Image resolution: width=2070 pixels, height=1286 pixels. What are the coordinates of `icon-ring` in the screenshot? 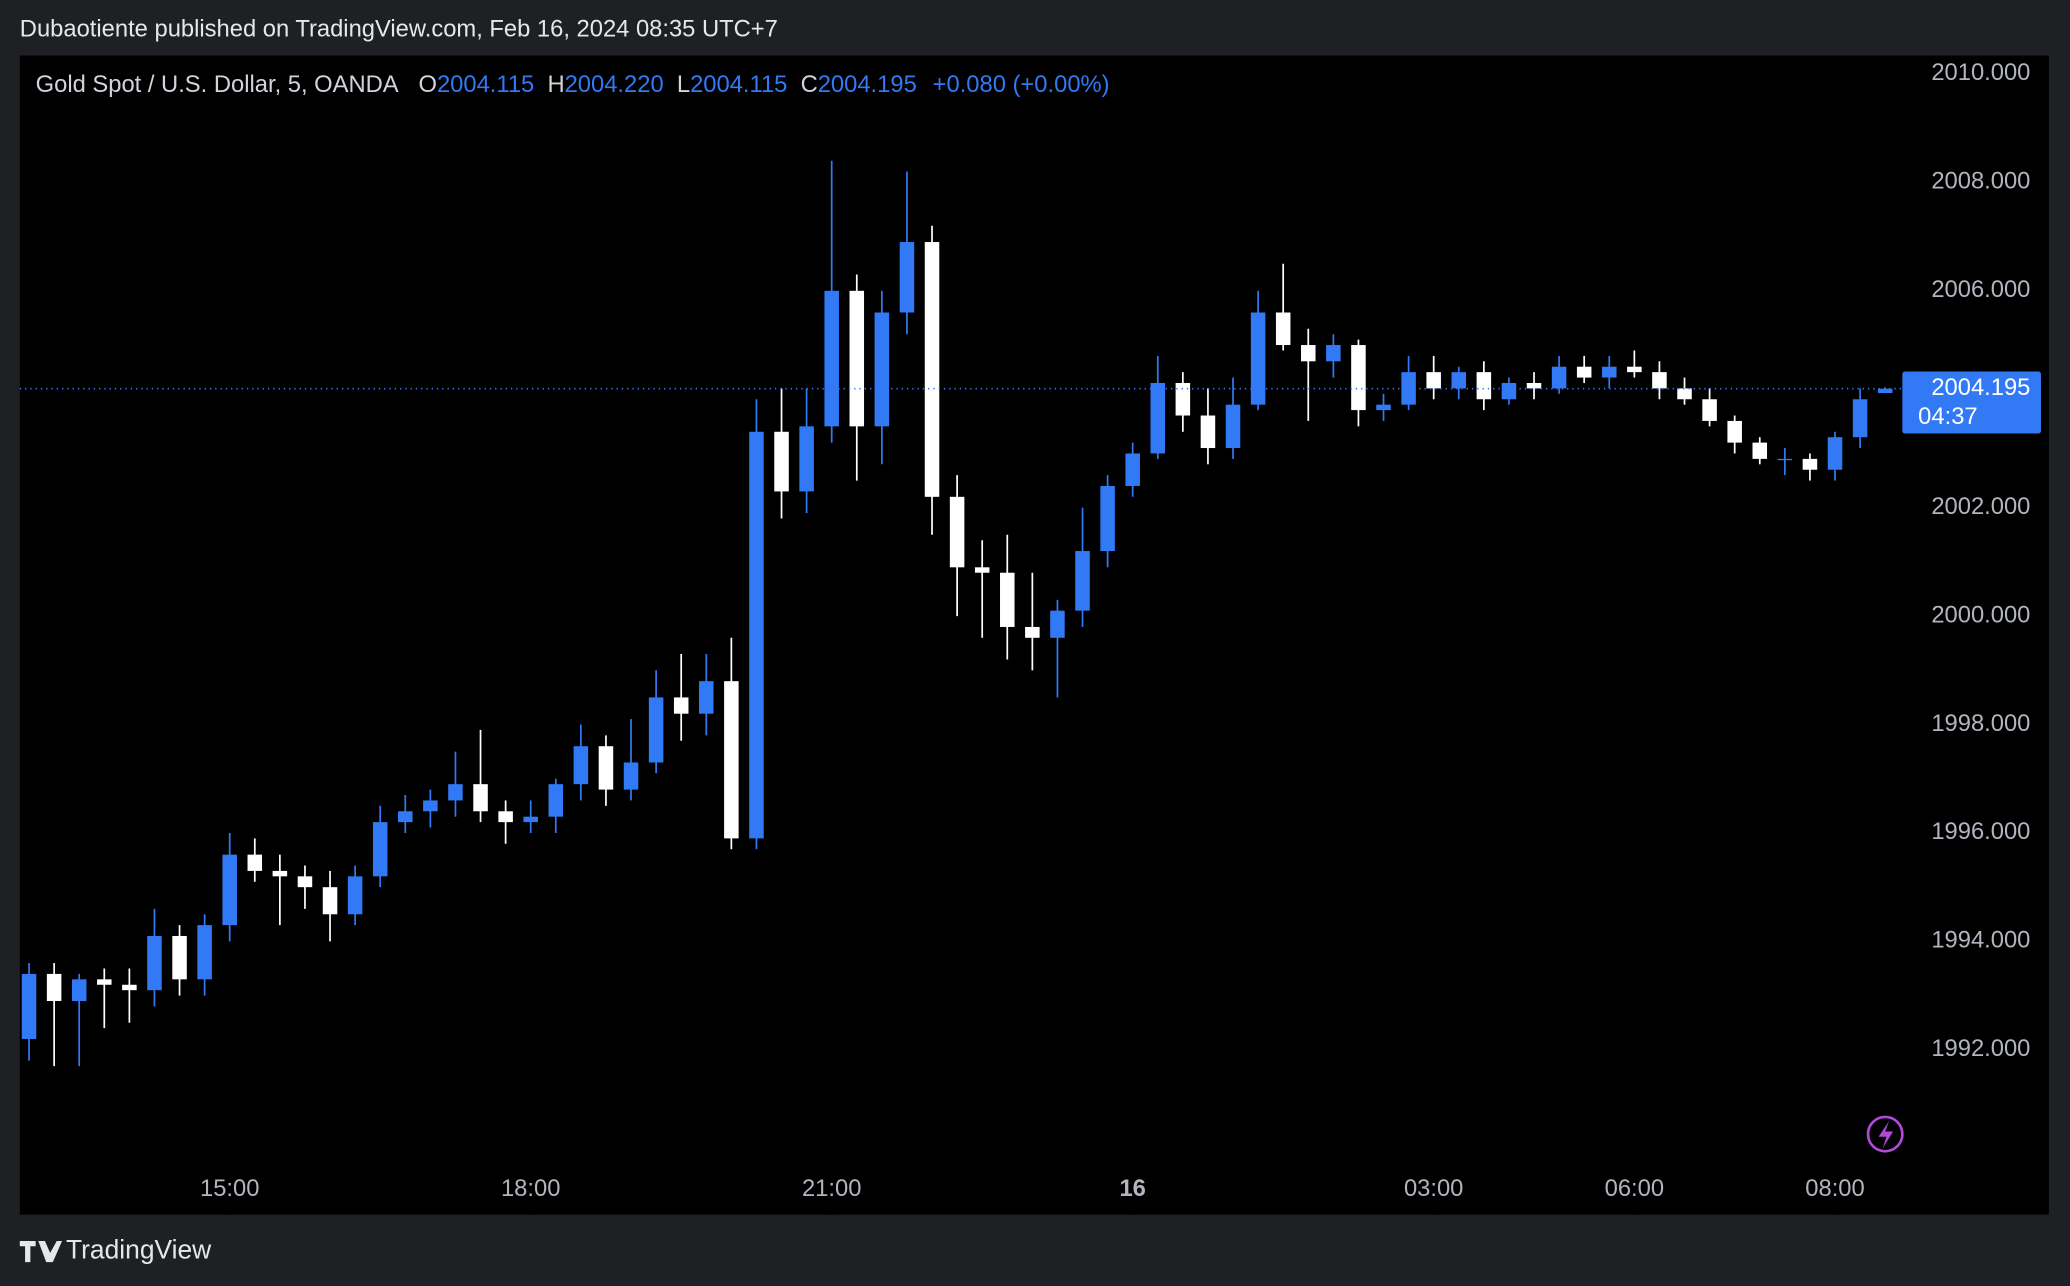 It's located at (1885, 1134).